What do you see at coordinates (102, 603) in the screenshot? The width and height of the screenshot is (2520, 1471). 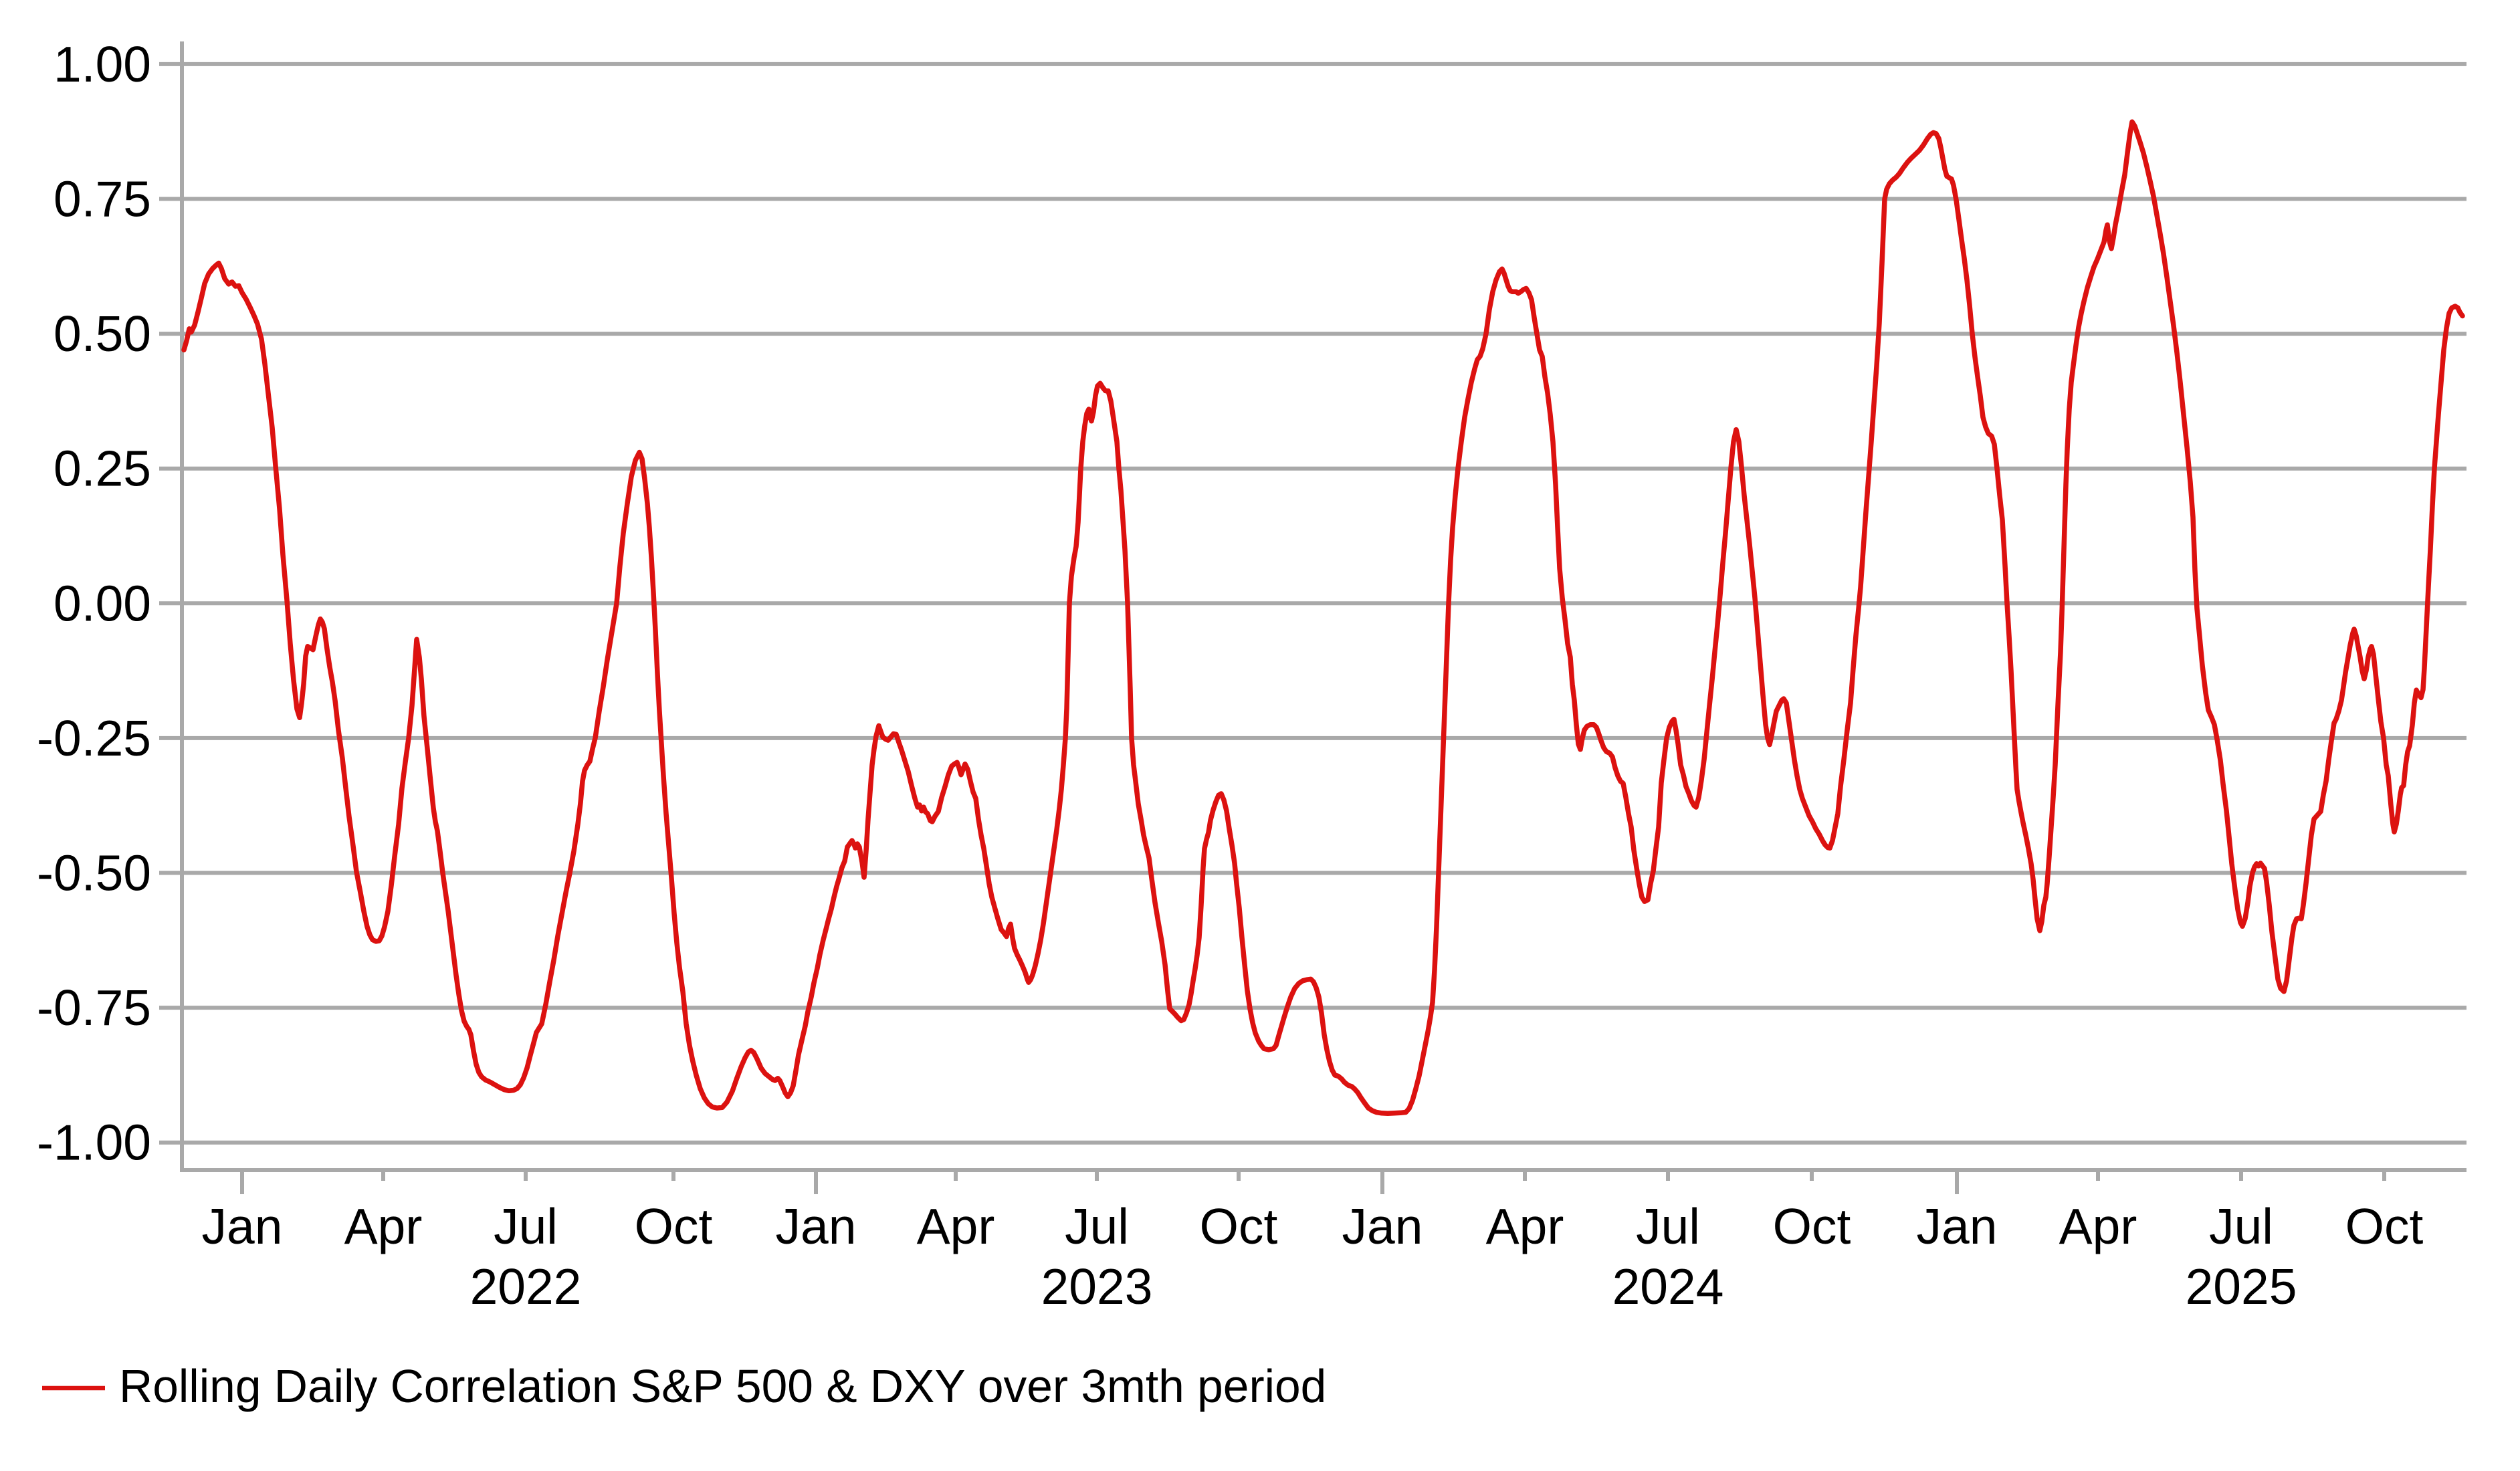 I see `svg-text: 0.00` at bounding box center [102, 603].